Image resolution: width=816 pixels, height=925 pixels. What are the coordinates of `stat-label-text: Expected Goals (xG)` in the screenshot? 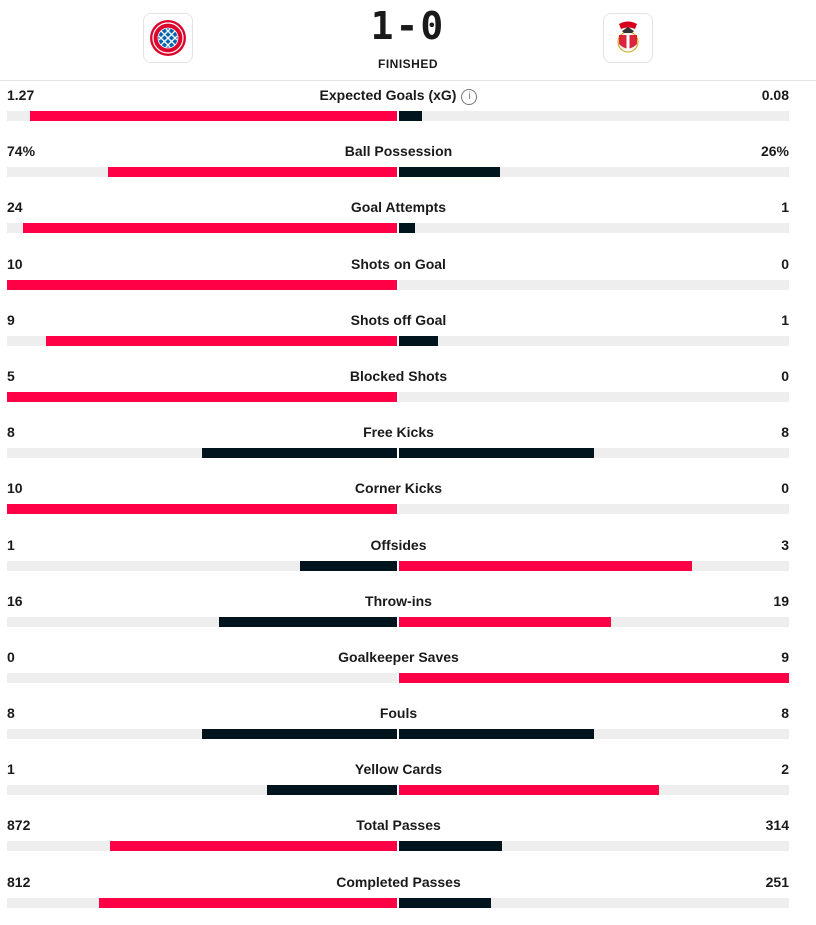 It's located at (388, 95).